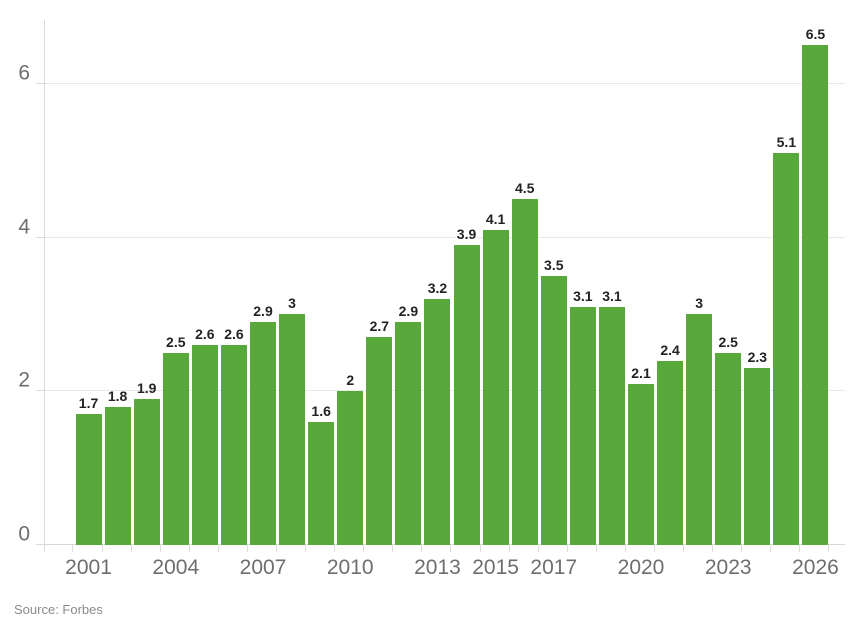 The height and width of the screenshot is (622, 853). What do you see at coordinates (466, 234) in the screenshot?
I see `bar-value-label-2014: 3.9` at bounding box center [466, 234].